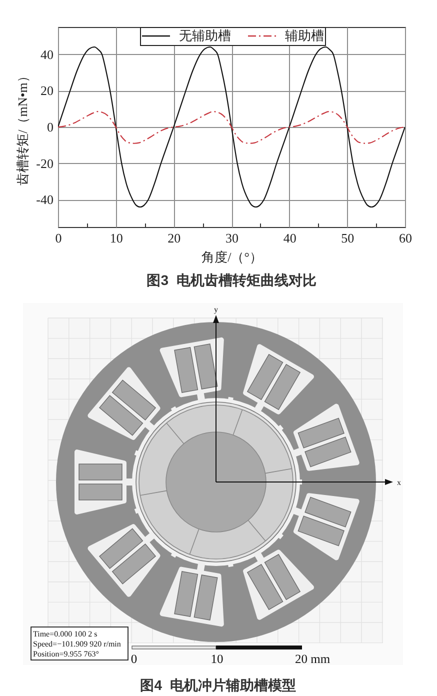 This screenshot has width=437, height=696. What do you see at coordinates (66, 654) in the screenshot?
I see `text: Position=9.955 763°` at bounding box center [66, 654].